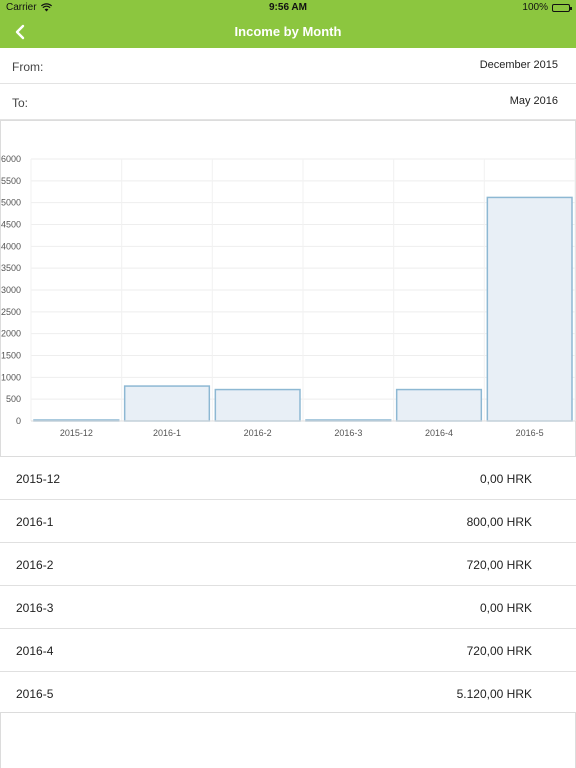 The width and height of the screenshot is (576, 768). I want to click on status-bar: Carrier 9:56 AM 100%, so click(288, 8).